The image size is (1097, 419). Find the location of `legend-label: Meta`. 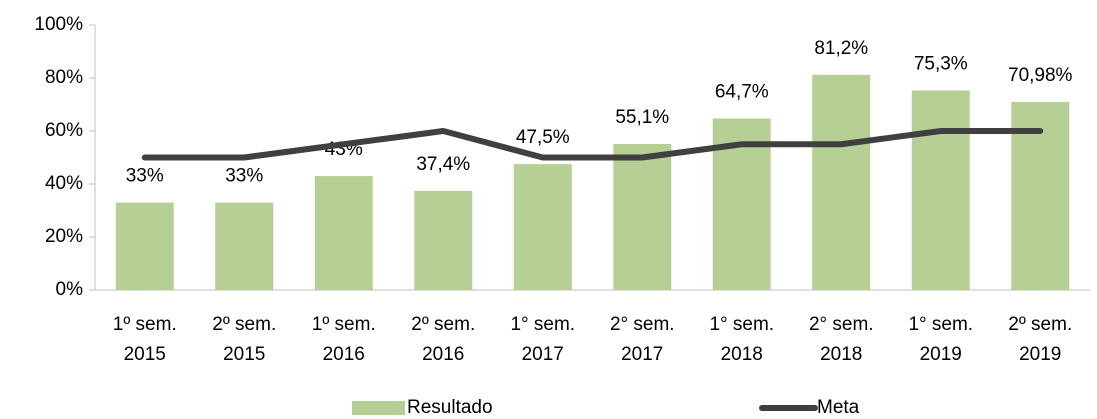

legend-label: Meta is located at coordinates (838, 407).